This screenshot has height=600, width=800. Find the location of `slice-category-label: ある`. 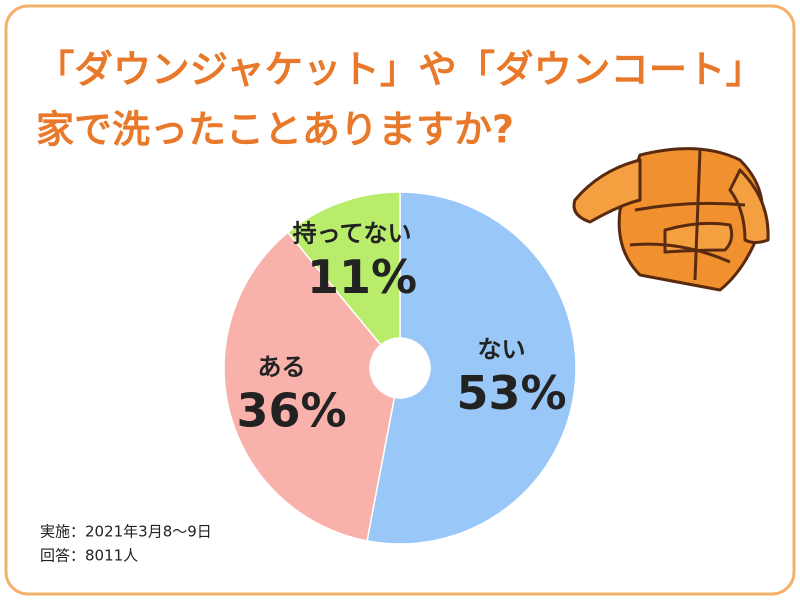

slice-category-label: ある is located at coordinates (282, 367).